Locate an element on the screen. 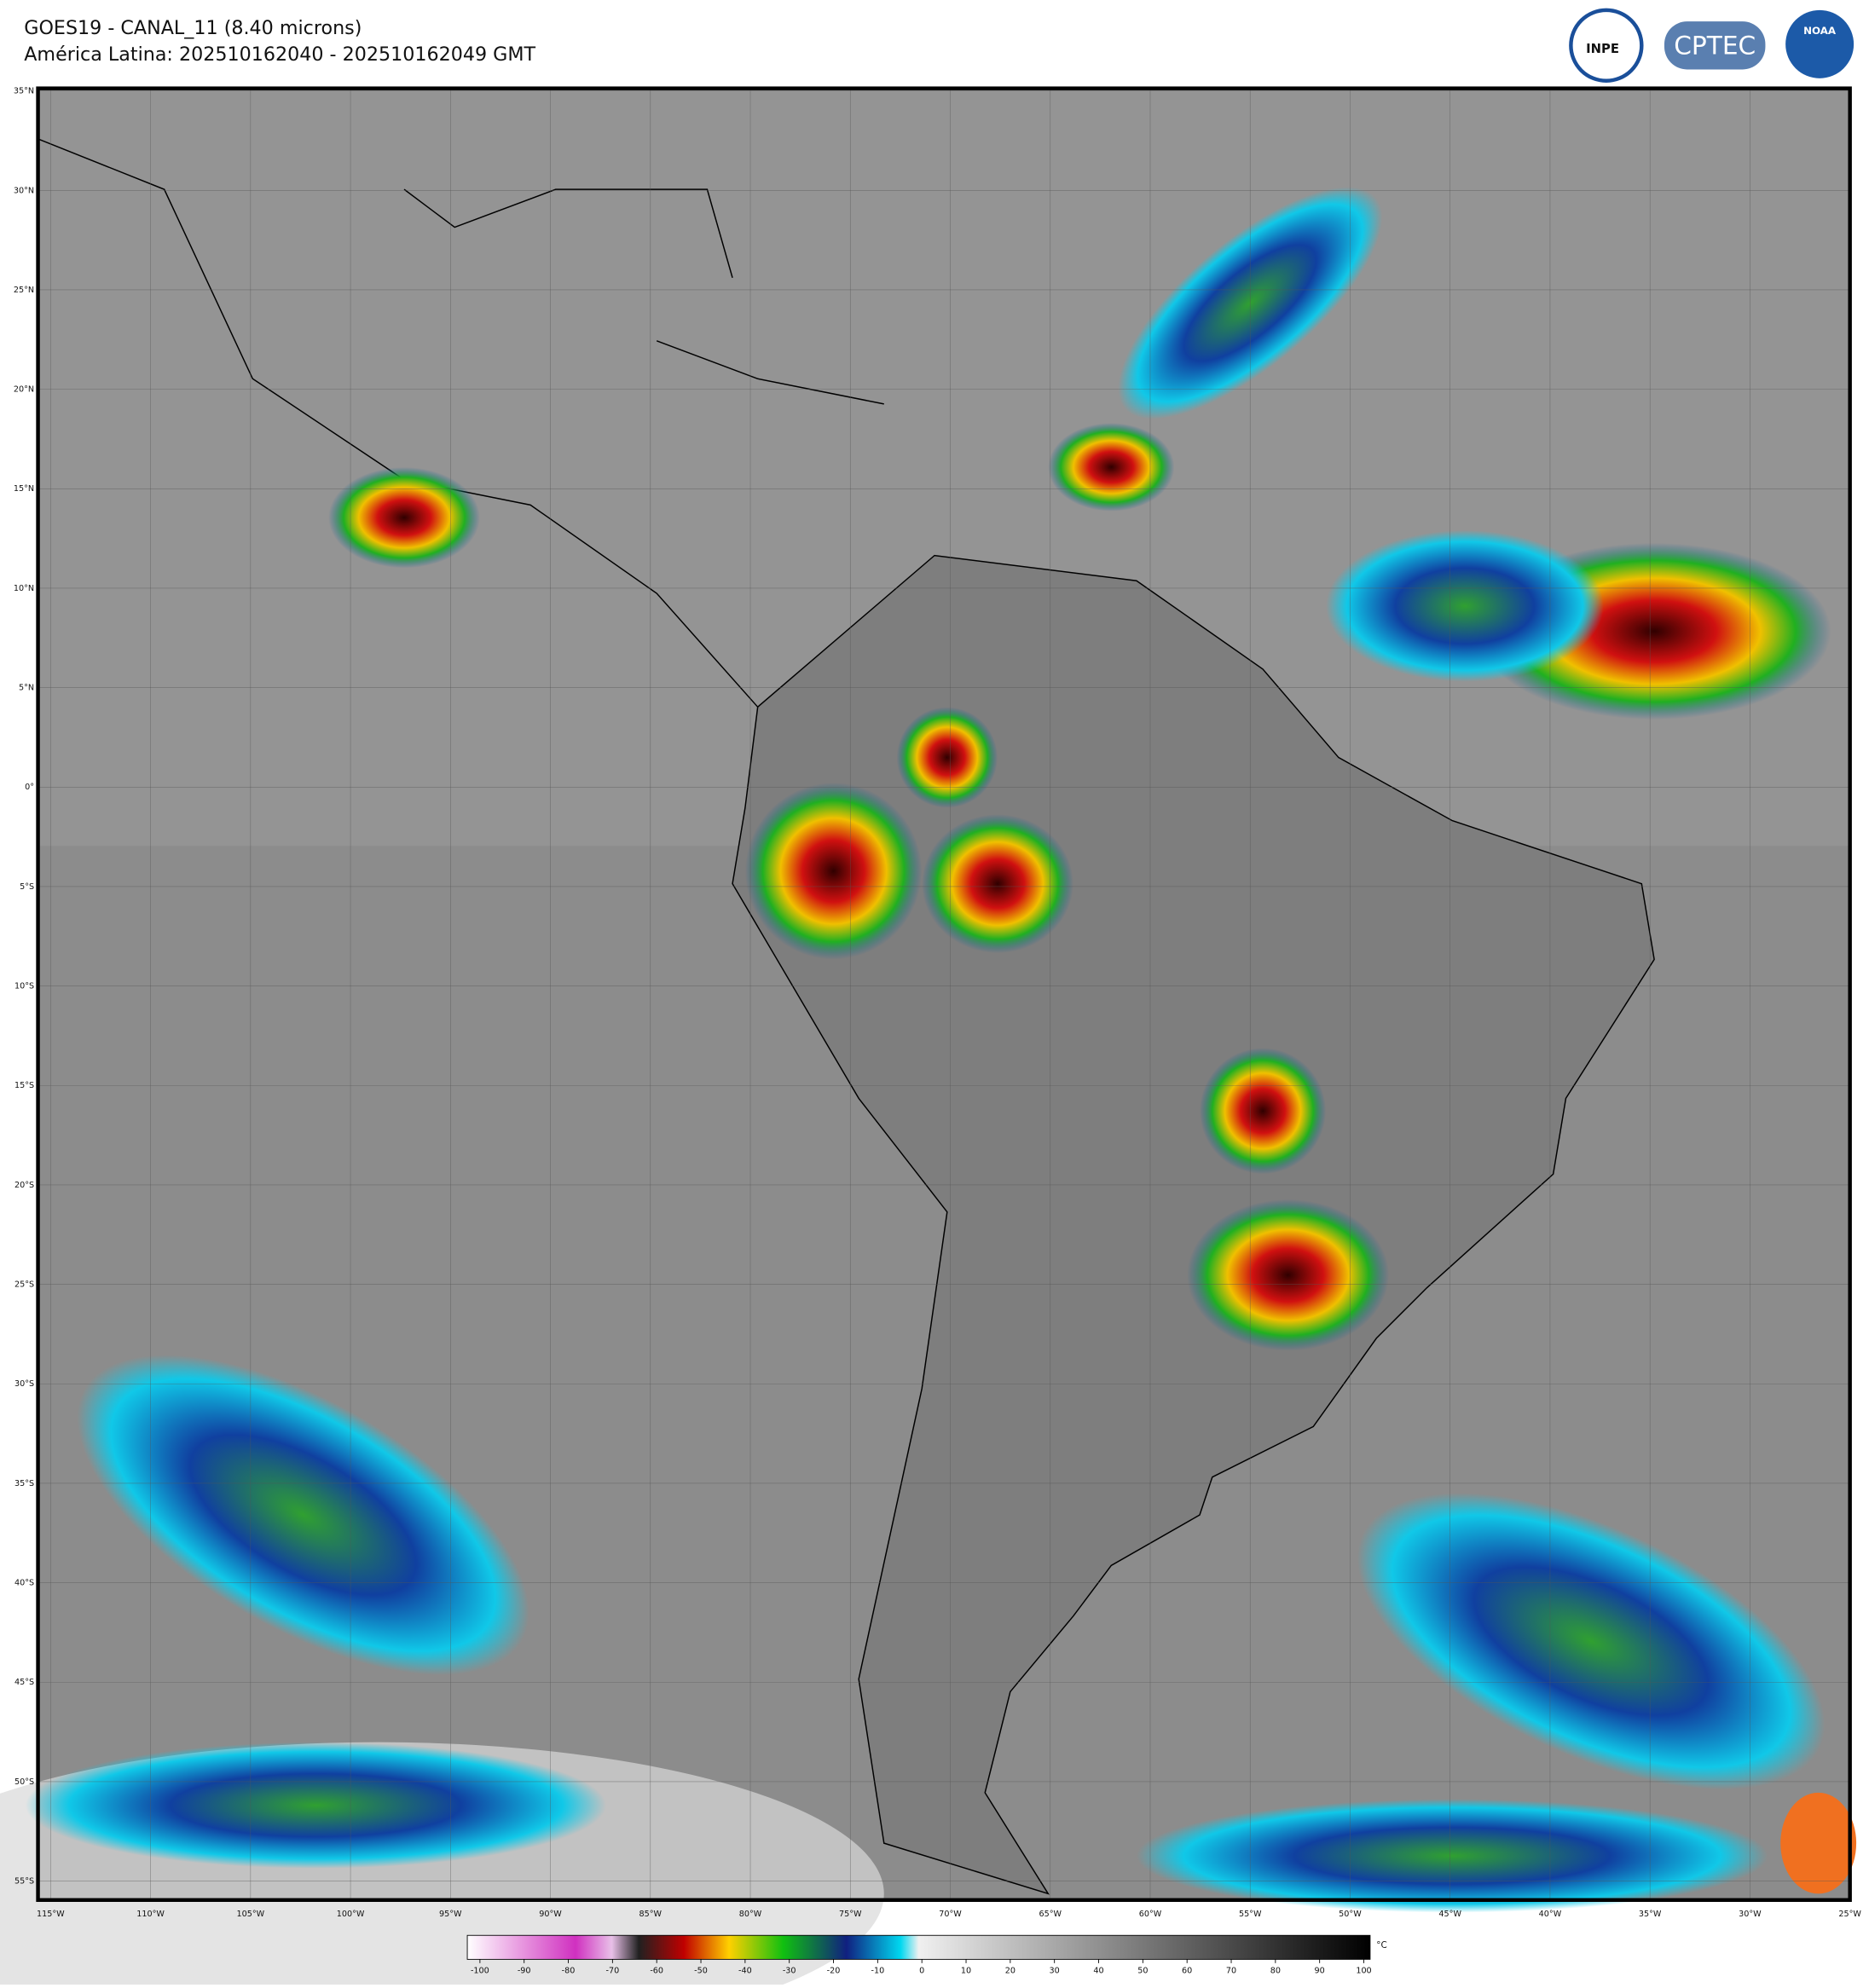 This screenshot has width=1869, height=1988. lat-label: 15°N is located at coordinates (24, 489).